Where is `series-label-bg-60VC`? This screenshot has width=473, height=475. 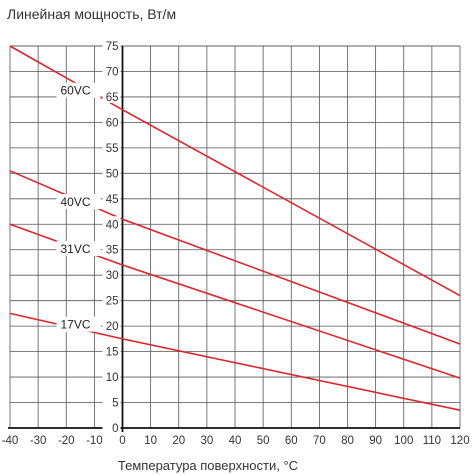 series-label-bg-60VC is located at coordinates (78, 90).